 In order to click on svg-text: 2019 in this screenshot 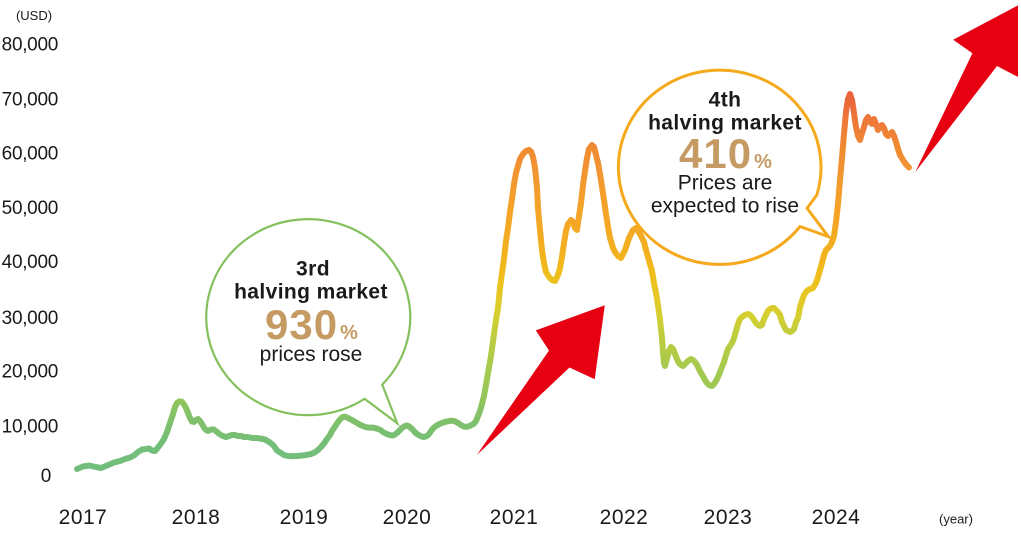, I will do `click(304, 517)`.